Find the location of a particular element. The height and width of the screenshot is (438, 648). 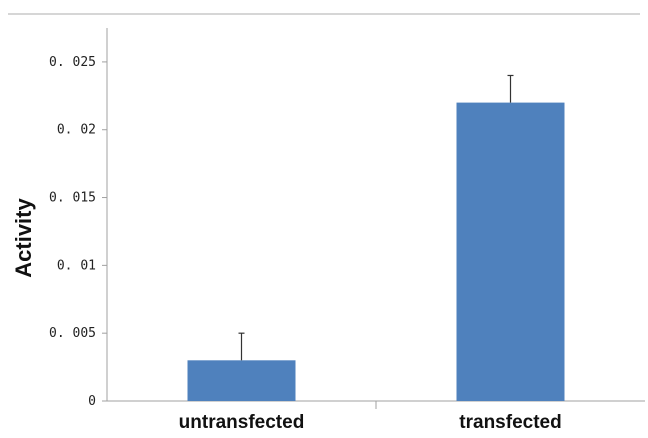

y-axis-ticks: 0 0. 005 0. 01 0. 015 0. 02 0. 025 is located at coordinates (78, 232).